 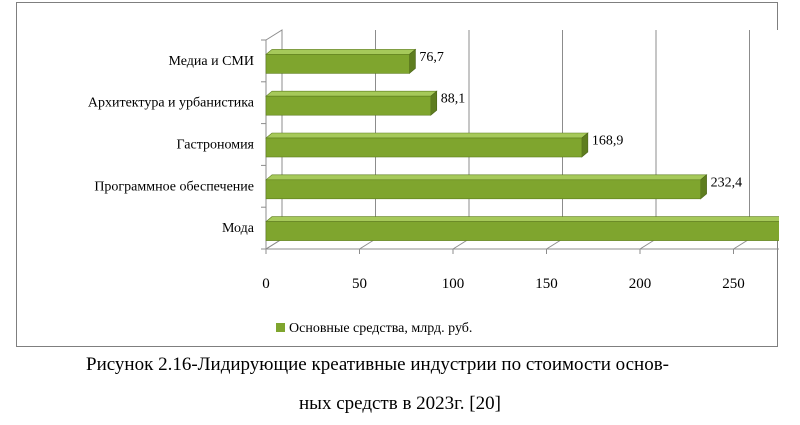 What do you see at coordinates (266, 284) in the screenshot?
I see `x-tick-label: 0` at bounding box center [266, 284].